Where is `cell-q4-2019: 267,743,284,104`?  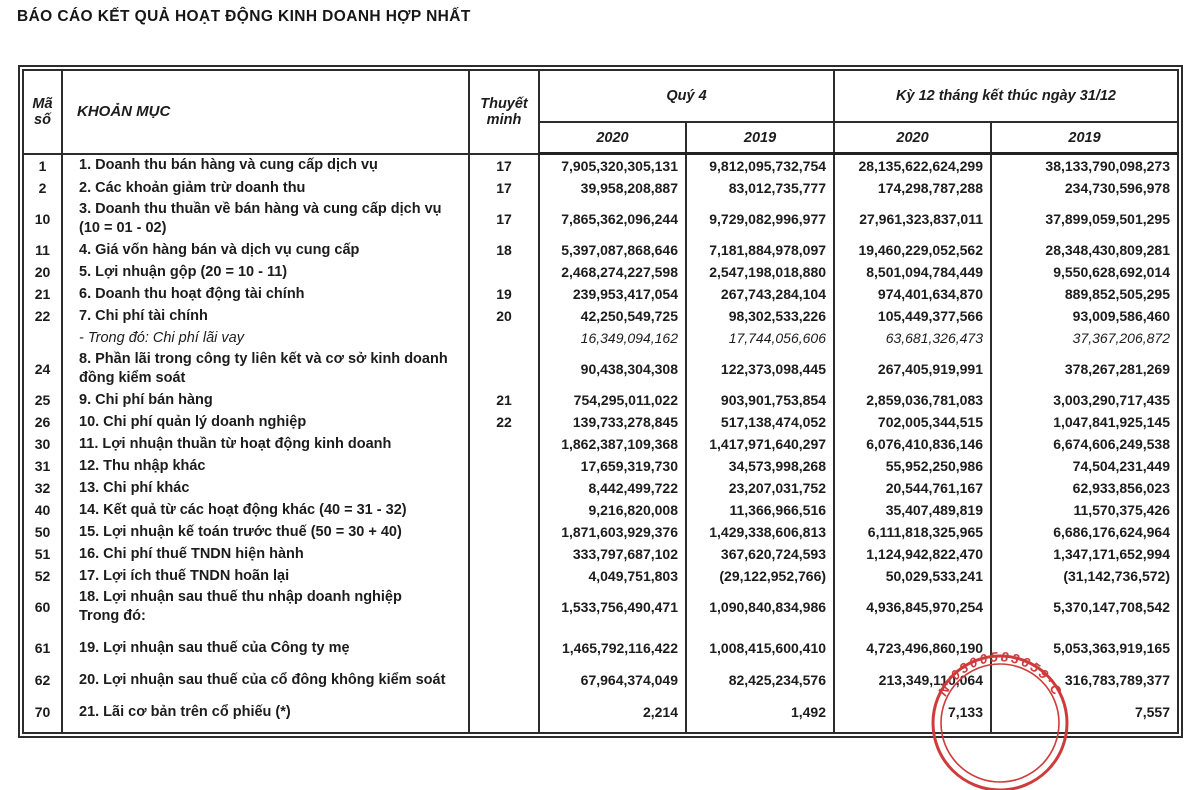 cell-q4-2019: 267,743,284,104 is located at coordinates (760, 294).